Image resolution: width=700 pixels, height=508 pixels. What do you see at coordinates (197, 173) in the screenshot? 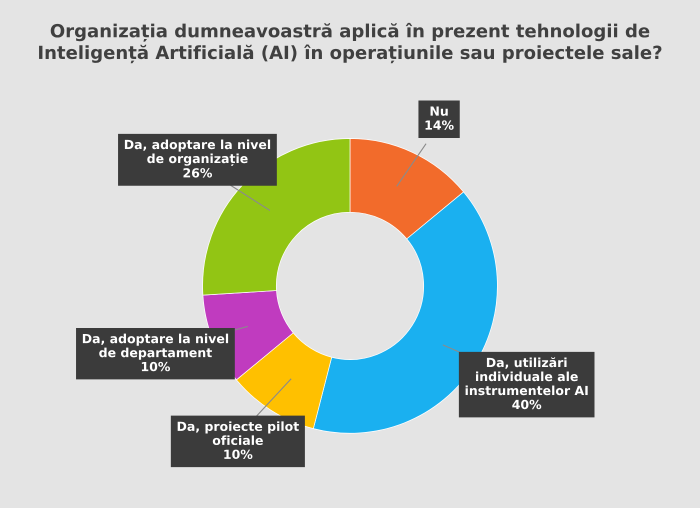
I see `data-label: 26%` at bounding box center [197, 173].